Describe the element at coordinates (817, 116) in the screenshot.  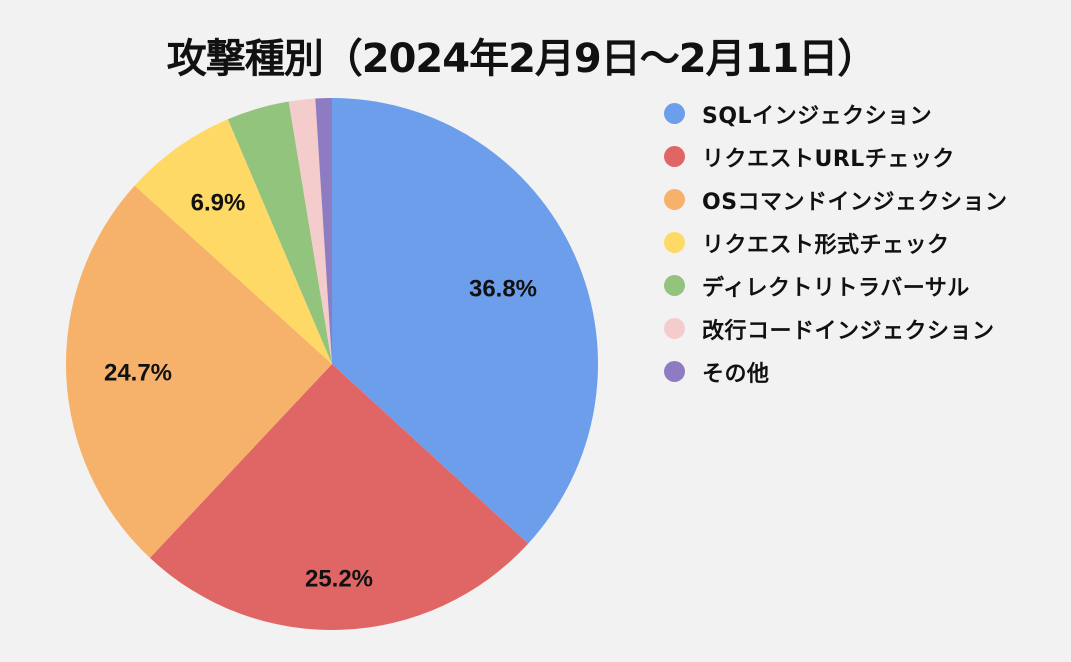
I see `legend-label: SQLインジェクション` at that location.